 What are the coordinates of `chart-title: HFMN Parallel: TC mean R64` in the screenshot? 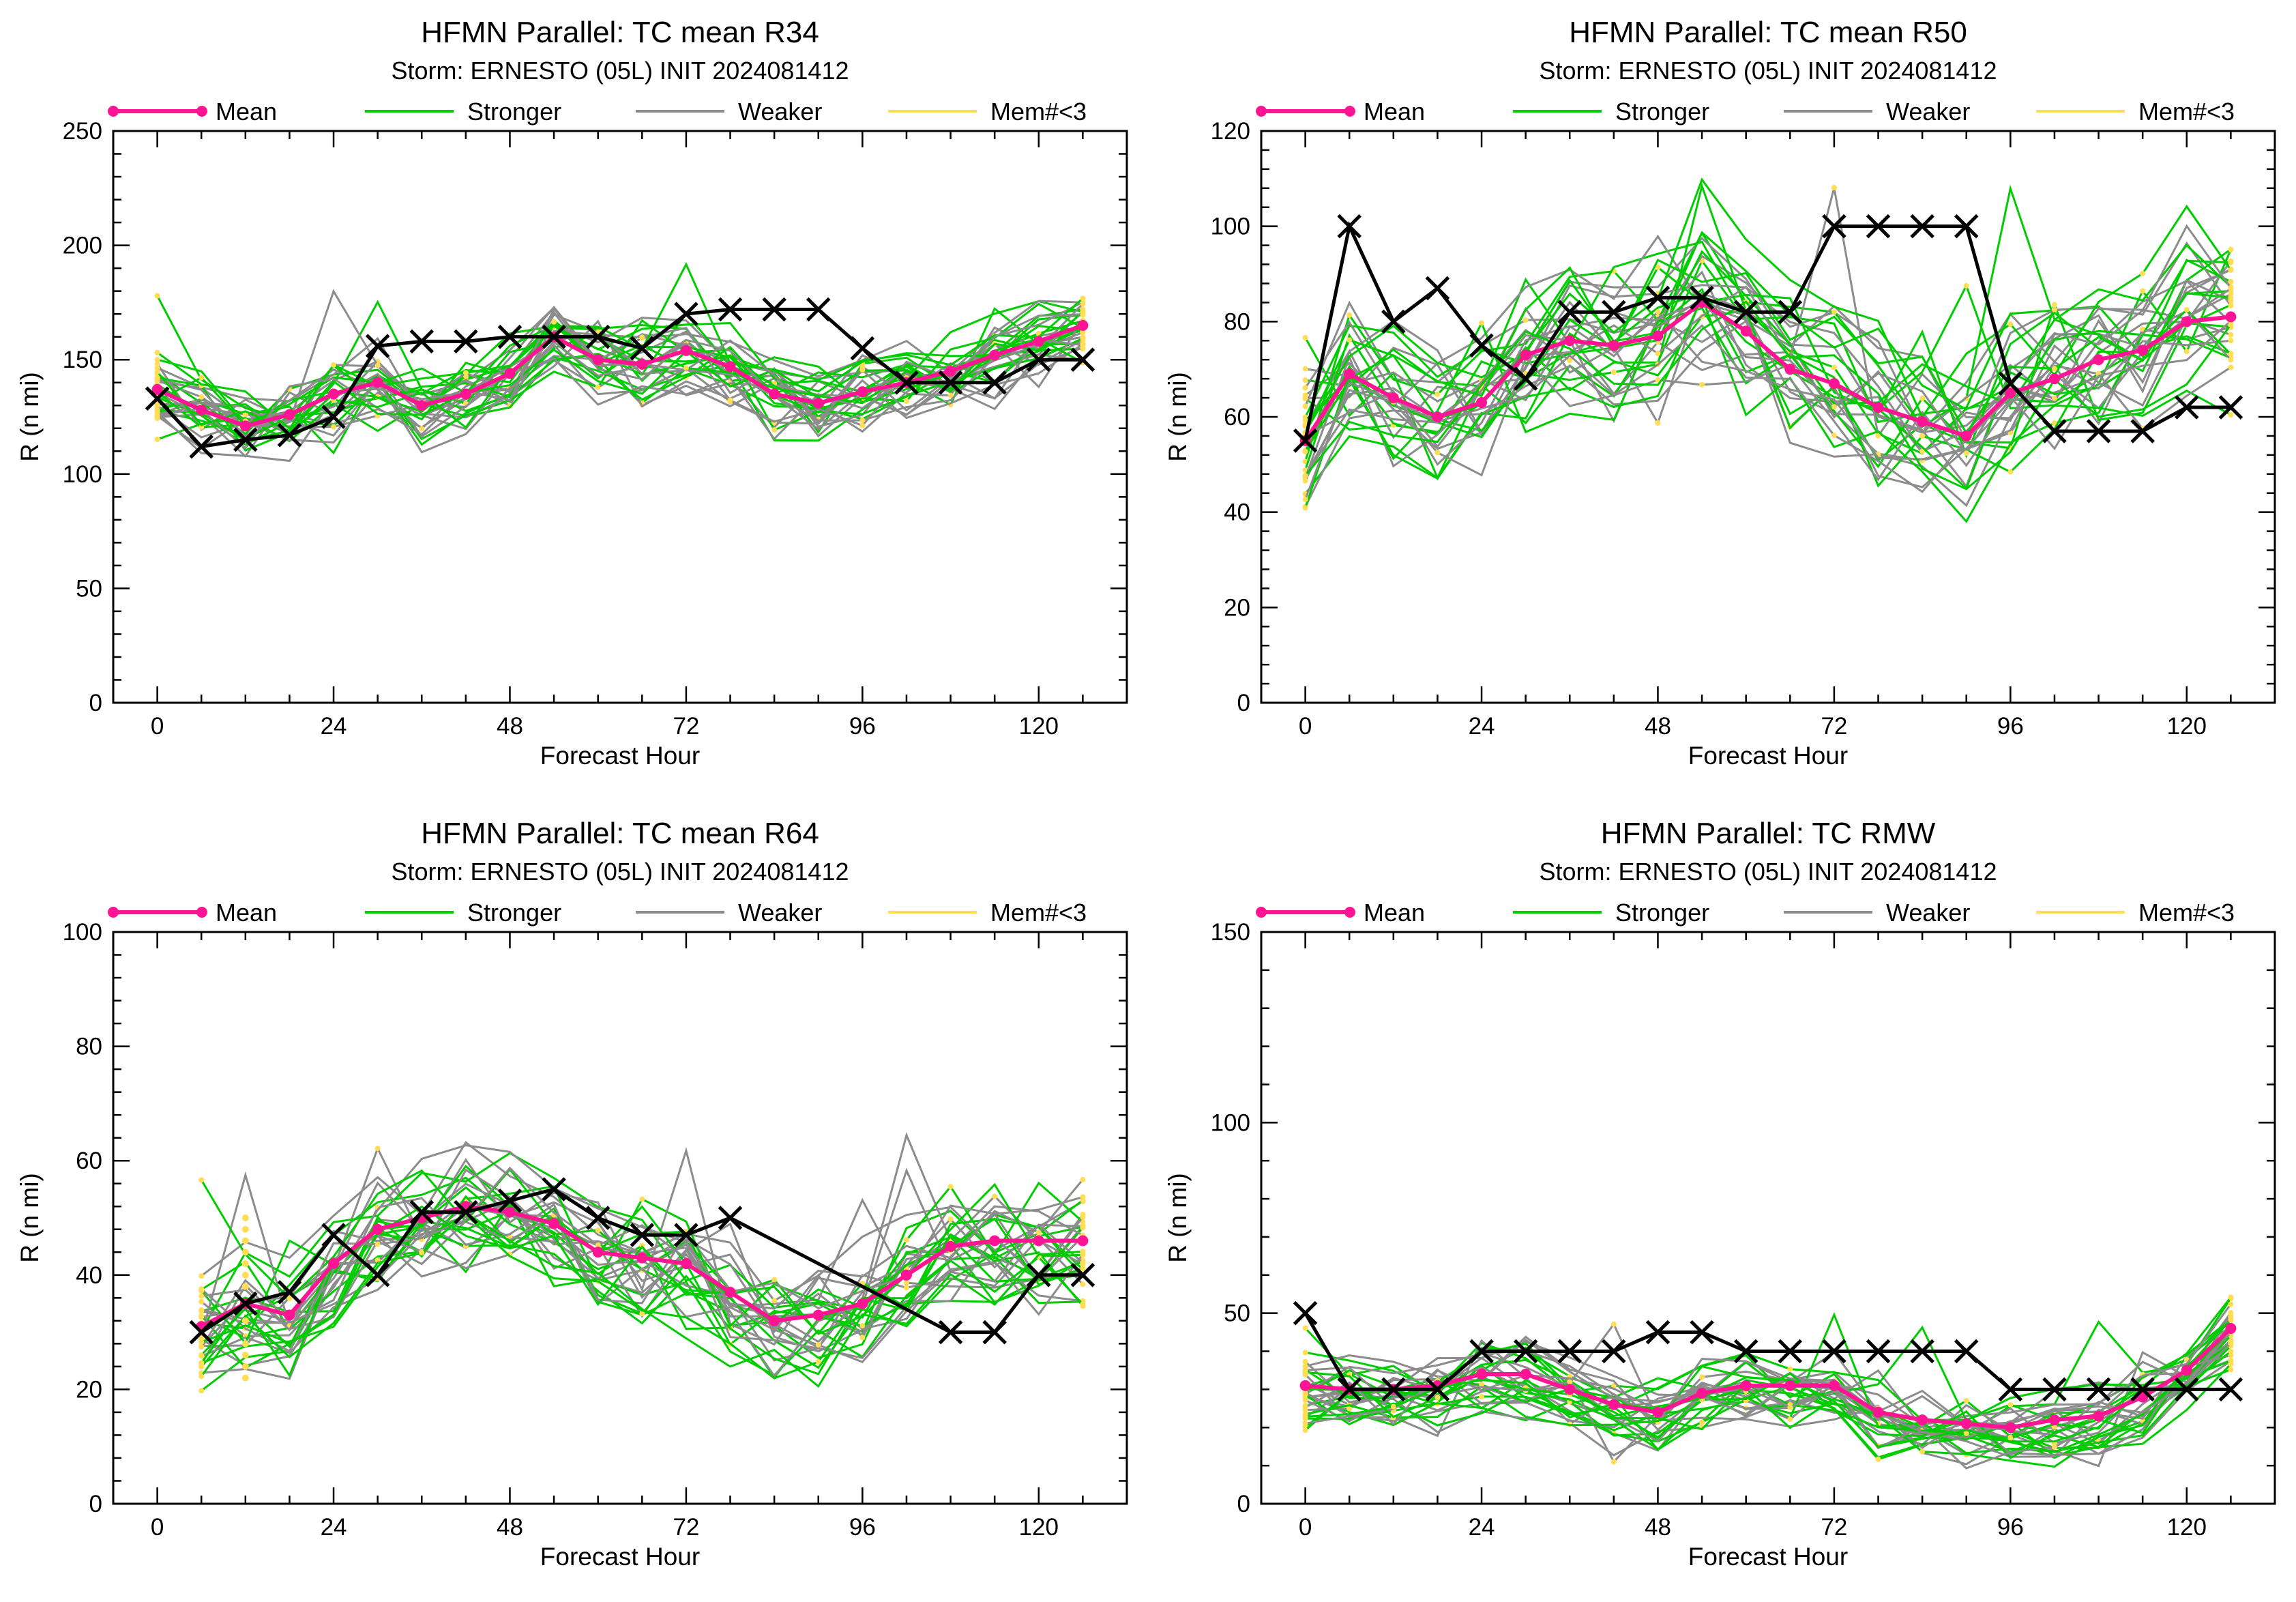 It's located at (620, 834).